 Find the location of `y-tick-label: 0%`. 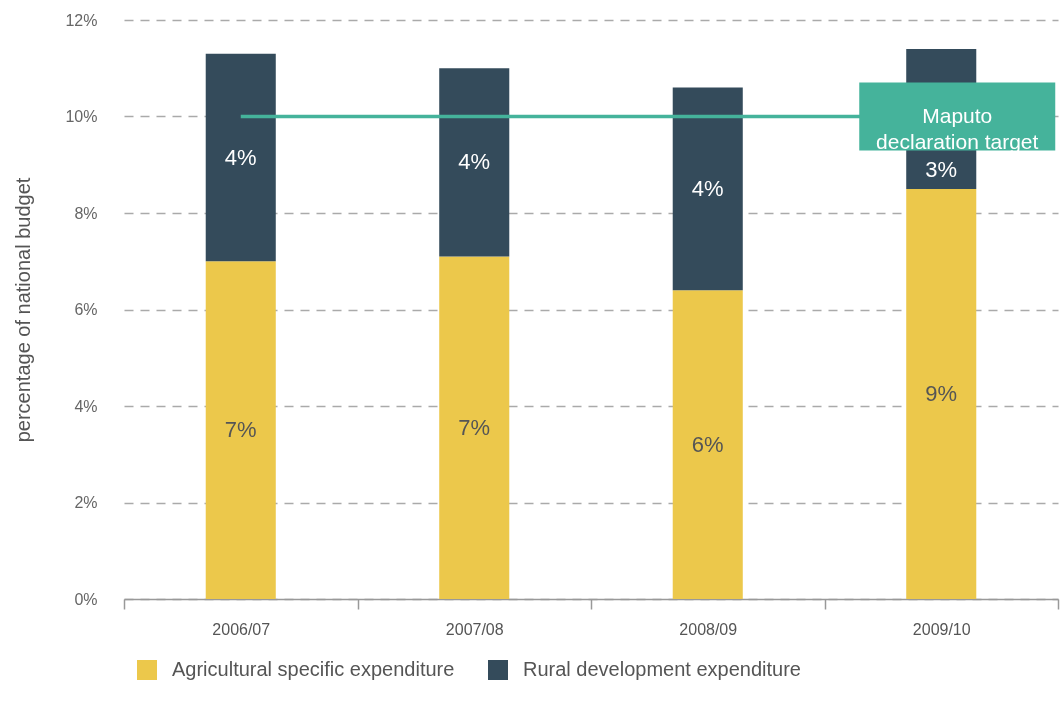

y-tick-label: 0% is located at coordinates (86, 599).